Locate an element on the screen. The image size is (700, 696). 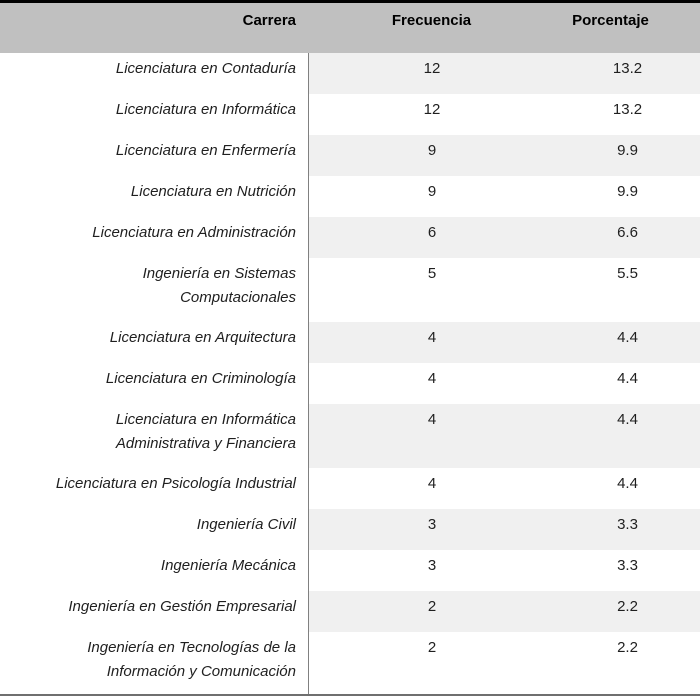
table-row: Licenciatura en Enfermería 9 9.9 is located at coordinates (350, 155).